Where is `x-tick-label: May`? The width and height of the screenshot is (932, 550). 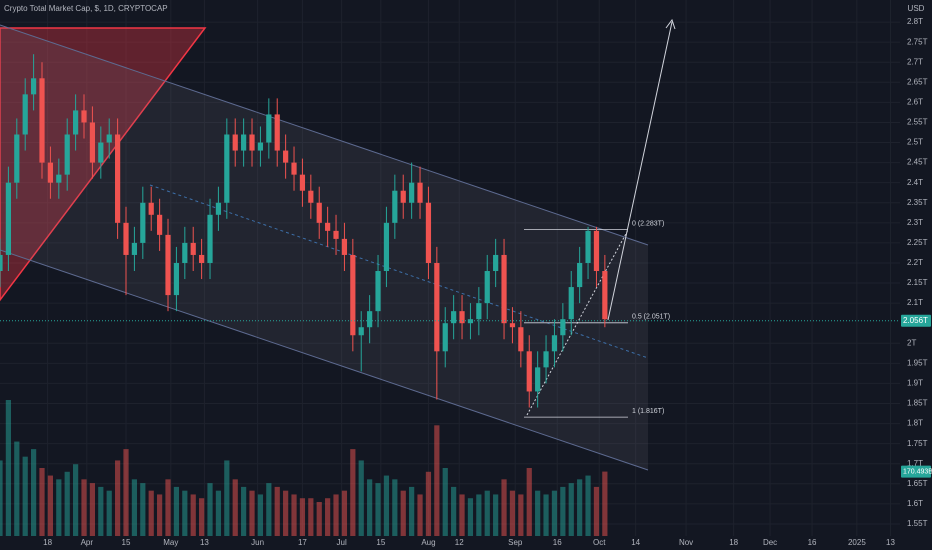 x-tick-label: May is located at coordinates (170, 542).